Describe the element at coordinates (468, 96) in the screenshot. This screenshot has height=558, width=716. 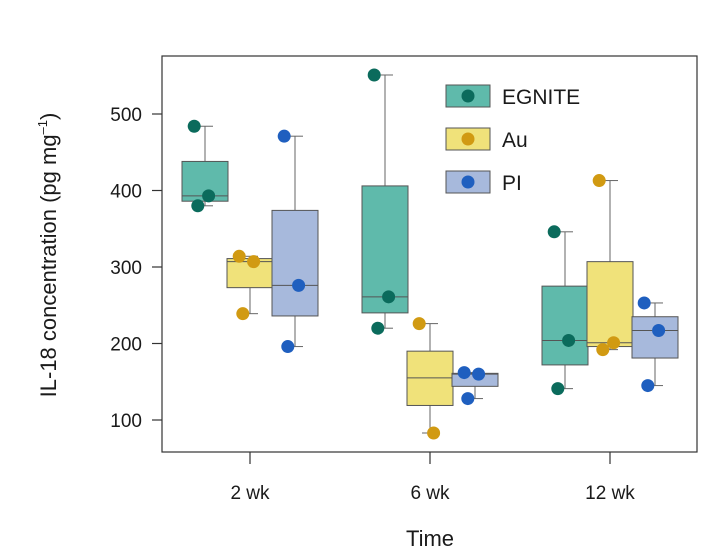
I see `legend-egnite-marker` at that location.